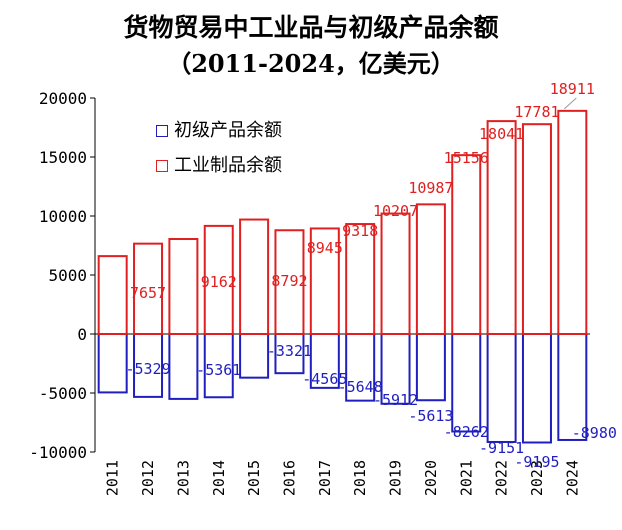 Image resolution: width=622 pixels, height=530 pixels. Describe the element at coordinates (228, 165) in the screenshot. I see `legend-label-industrial: 工业制品余额` at that location.